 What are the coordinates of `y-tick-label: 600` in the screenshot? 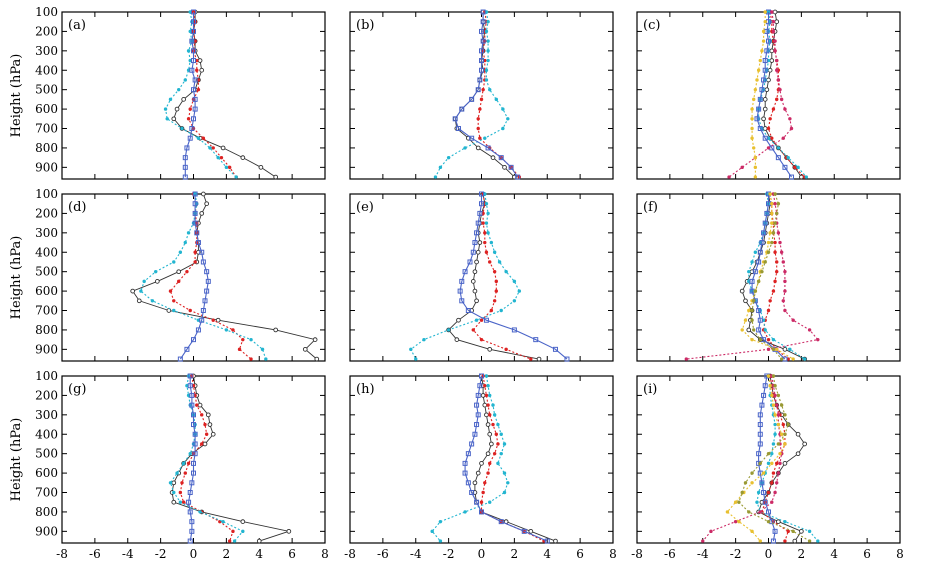 It's located at (46, 291).